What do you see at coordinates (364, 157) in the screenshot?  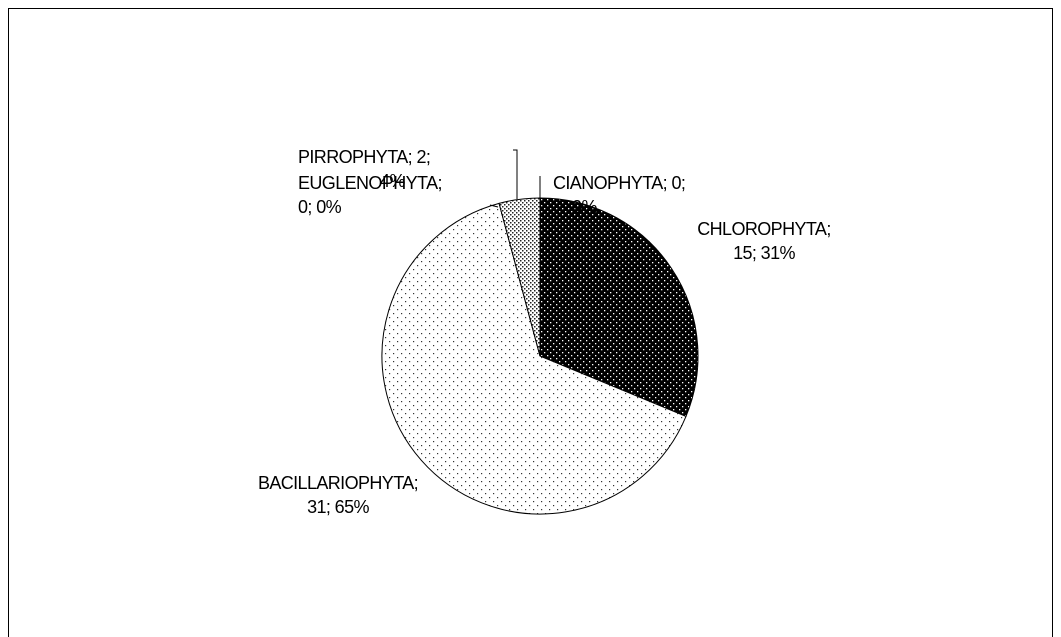 I see `data-label-line: PIRROPHYTA; 2;` at bounding box center [364, 157].